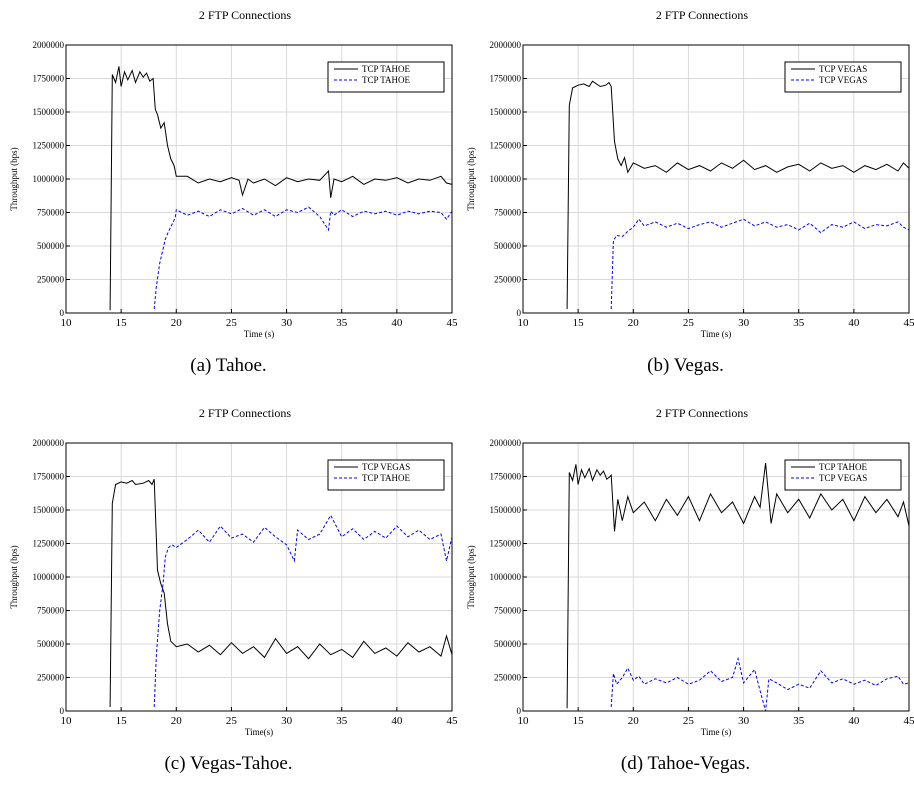  I want to click on caption-b: (b) Vegas., so click(685, 366).